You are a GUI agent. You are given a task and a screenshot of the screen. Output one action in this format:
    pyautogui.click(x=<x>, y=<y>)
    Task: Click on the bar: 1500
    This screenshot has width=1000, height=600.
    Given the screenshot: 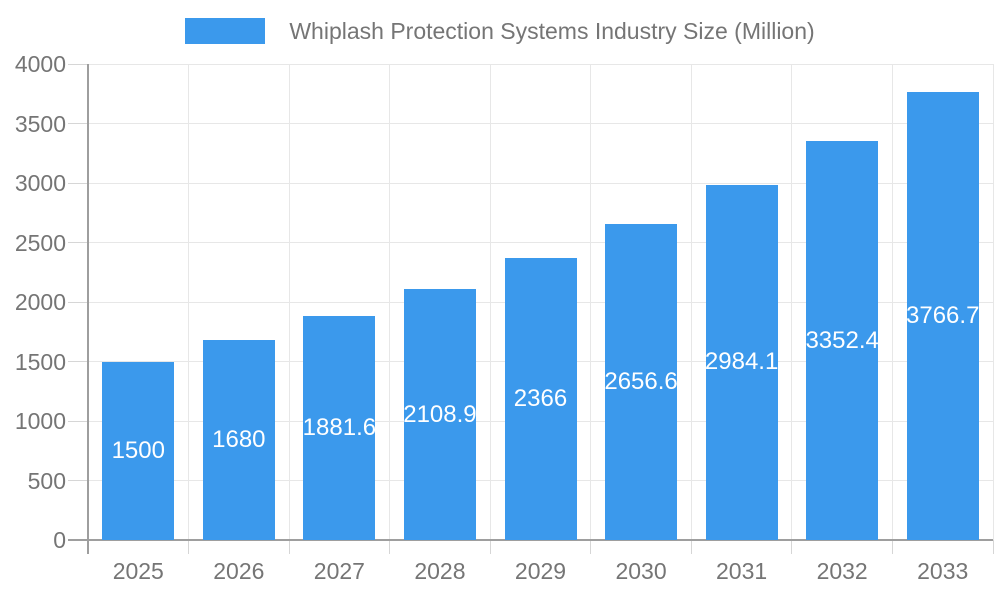 What is the action you would take?
    pyautogui.click(x=138, y=450)
    